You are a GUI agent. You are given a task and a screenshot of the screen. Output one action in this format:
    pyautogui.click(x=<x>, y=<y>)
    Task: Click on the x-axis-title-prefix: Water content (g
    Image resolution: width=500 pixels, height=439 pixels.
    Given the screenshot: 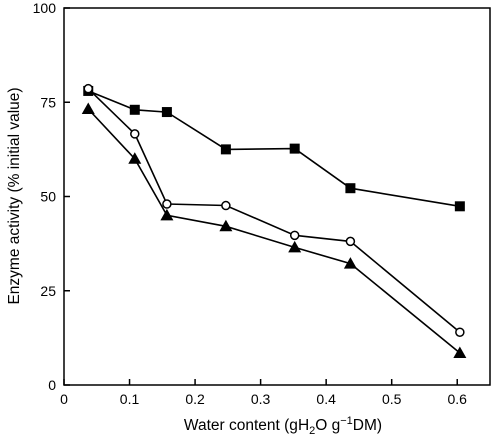 What is the action you would take?
    pyautogui.click(x=241, y=425)
    